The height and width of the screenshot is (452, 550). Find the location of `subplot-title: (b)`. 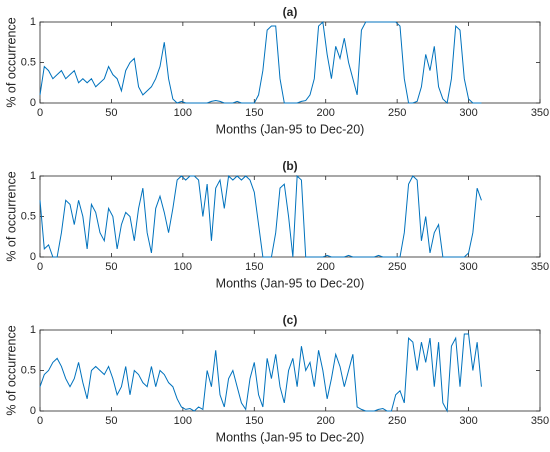

subplot-title: (b) is located at coordinates (289, 166).